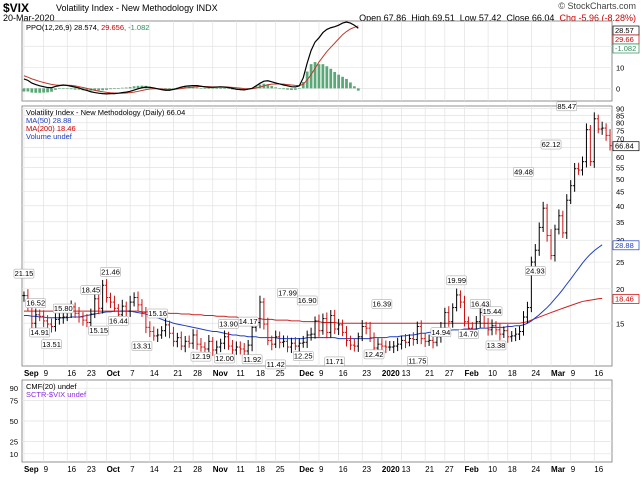 Image resolution: width=642 pixels, height=480 pixels. I want to click on price-annotation-label: 11.42, so click(276, 364).